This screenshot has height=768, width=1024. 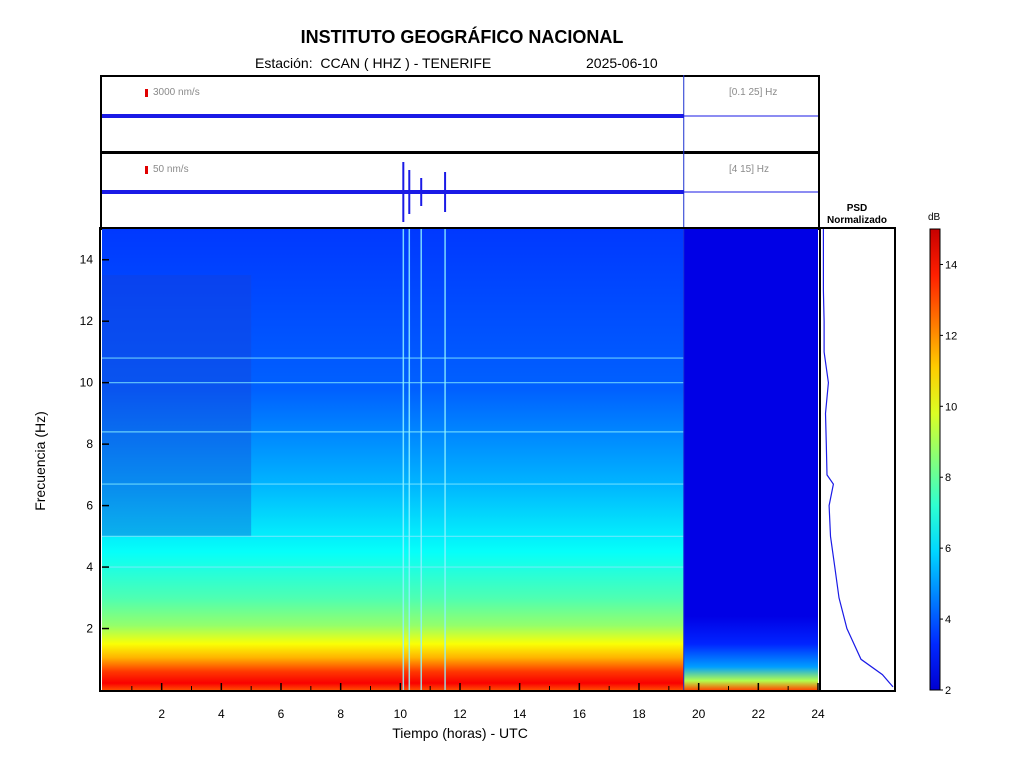 What do you see at coordinates (753, 92) in the screenshot?
I see `trace-filter-label: [0.1 25] Hz` at bounding box center [753, 92].